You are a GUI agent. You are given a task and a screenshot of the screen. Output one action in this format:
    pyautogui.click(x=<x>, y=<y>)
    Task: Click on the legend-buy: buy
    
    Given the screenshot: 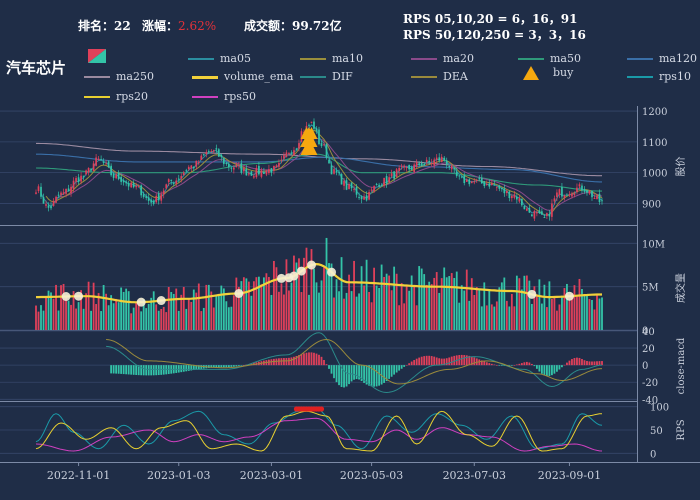 What is the action you would take?
    pyautogui.click(x=545, y=73)
    